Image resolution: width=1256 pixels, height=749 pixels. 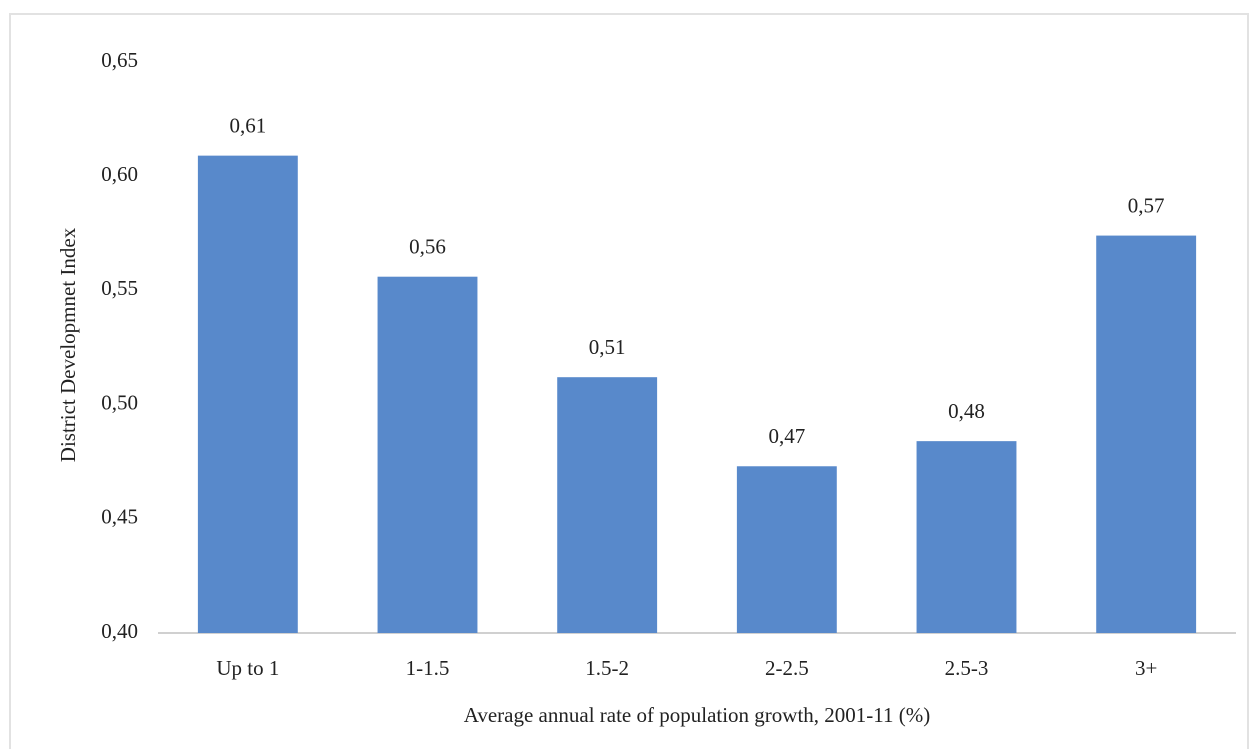 What do you see at coordinates (119, 402) in the screenshot?
I see `y-tick-label: 0,50` at bounding box center [119, 402].